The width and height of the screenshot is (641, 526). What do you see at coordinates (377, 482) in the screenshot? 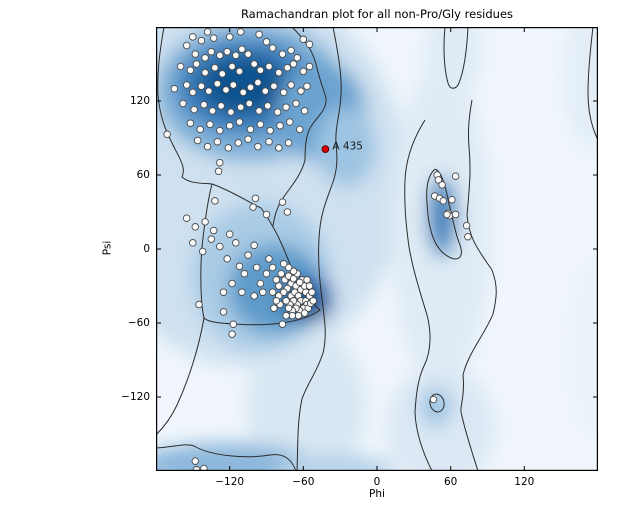
I see `x-tick-label: 0` at bounding box center [377, 482].